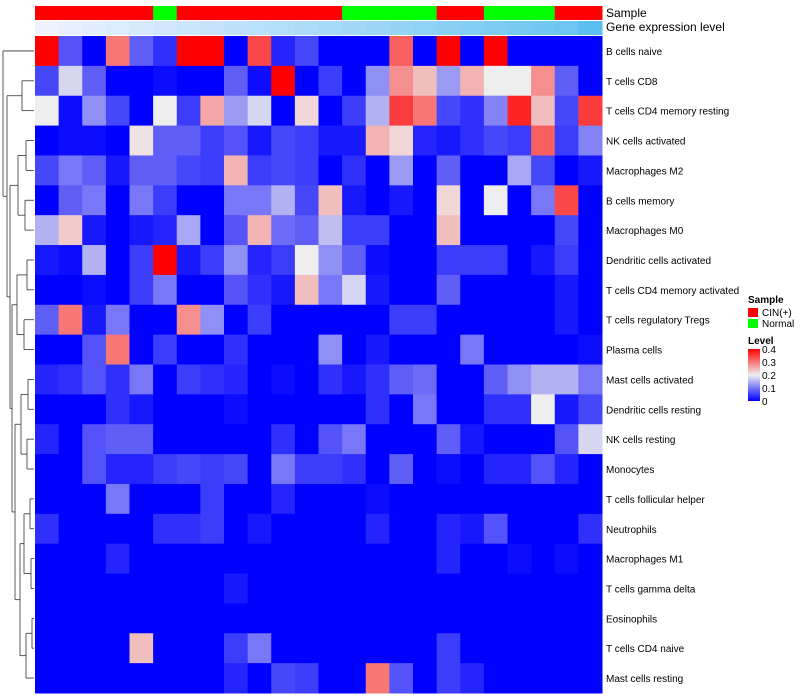  Describe the element at coordinates (630, 470) in the screenshot. I see `row-label: Monocytes` at that location.